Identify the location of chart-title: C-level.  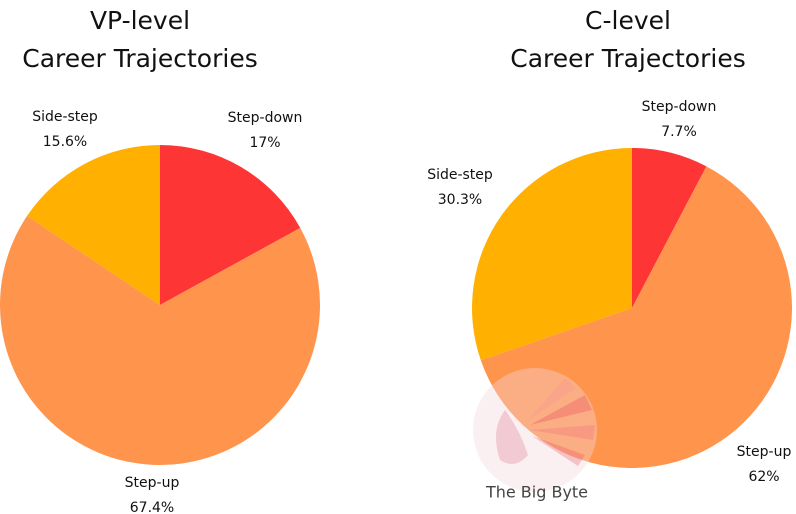
(628, 20).